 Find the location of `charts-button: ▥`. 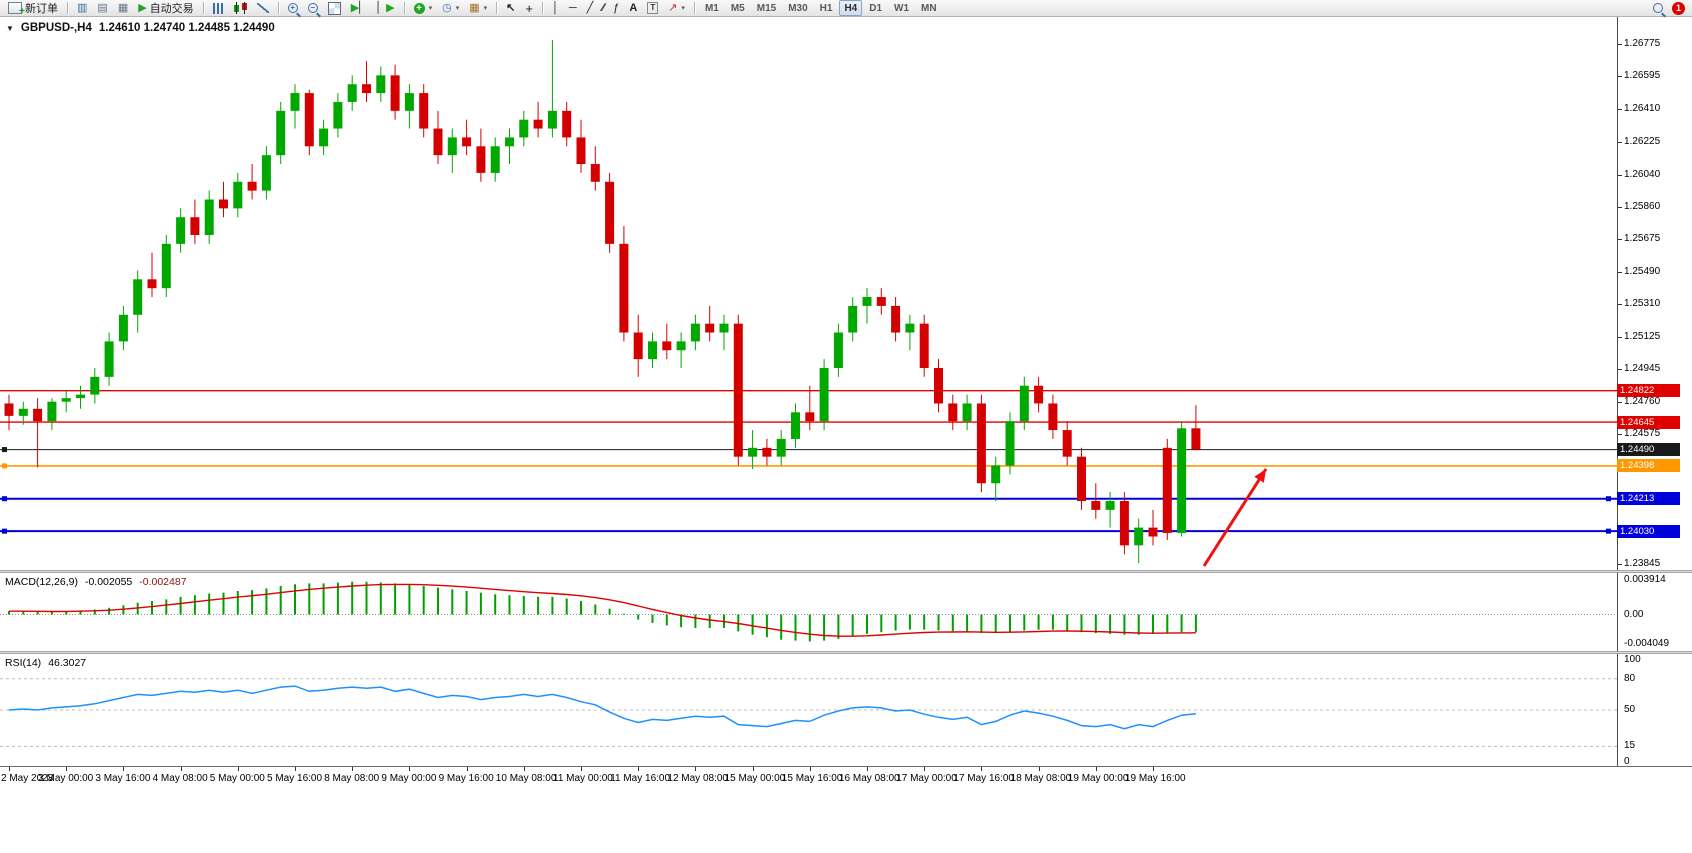

charts-button: ▥ is located at coordinates (82, 8).